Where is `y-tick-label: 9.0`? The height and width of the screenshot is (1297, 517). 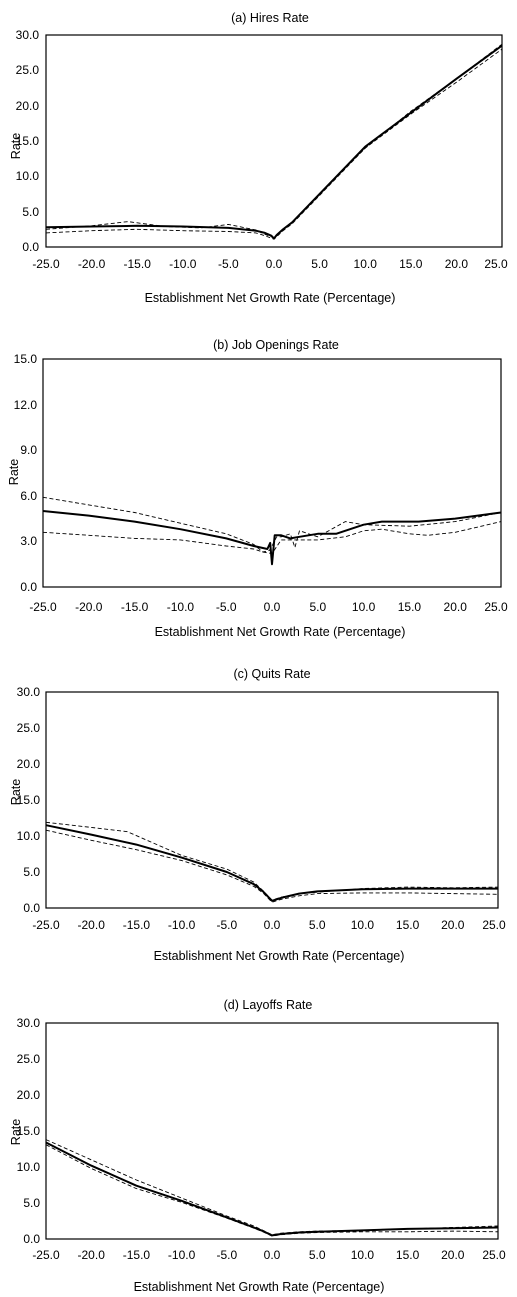
y-tick-label: 9.0 is located at coordinates (28, 450).